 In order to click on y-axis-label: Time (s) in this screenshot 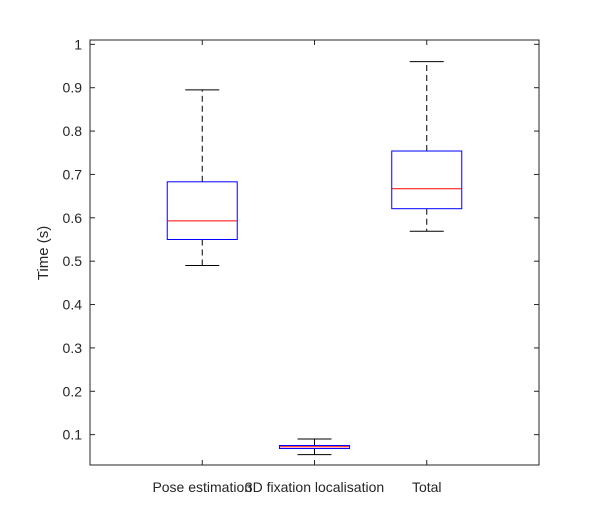, I will do `click(43, 253)`.